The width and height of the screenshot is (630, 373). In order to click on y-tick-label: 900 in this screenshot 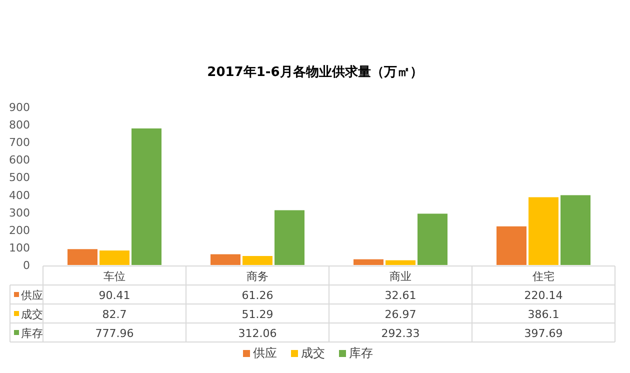, I will do `click(19, 107)`.